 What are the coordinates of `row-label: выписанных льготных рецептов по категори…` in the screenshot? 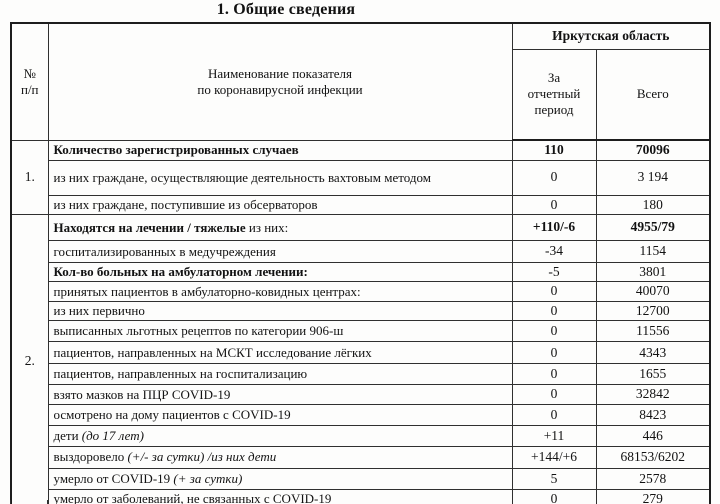 It's located at (280, 331).